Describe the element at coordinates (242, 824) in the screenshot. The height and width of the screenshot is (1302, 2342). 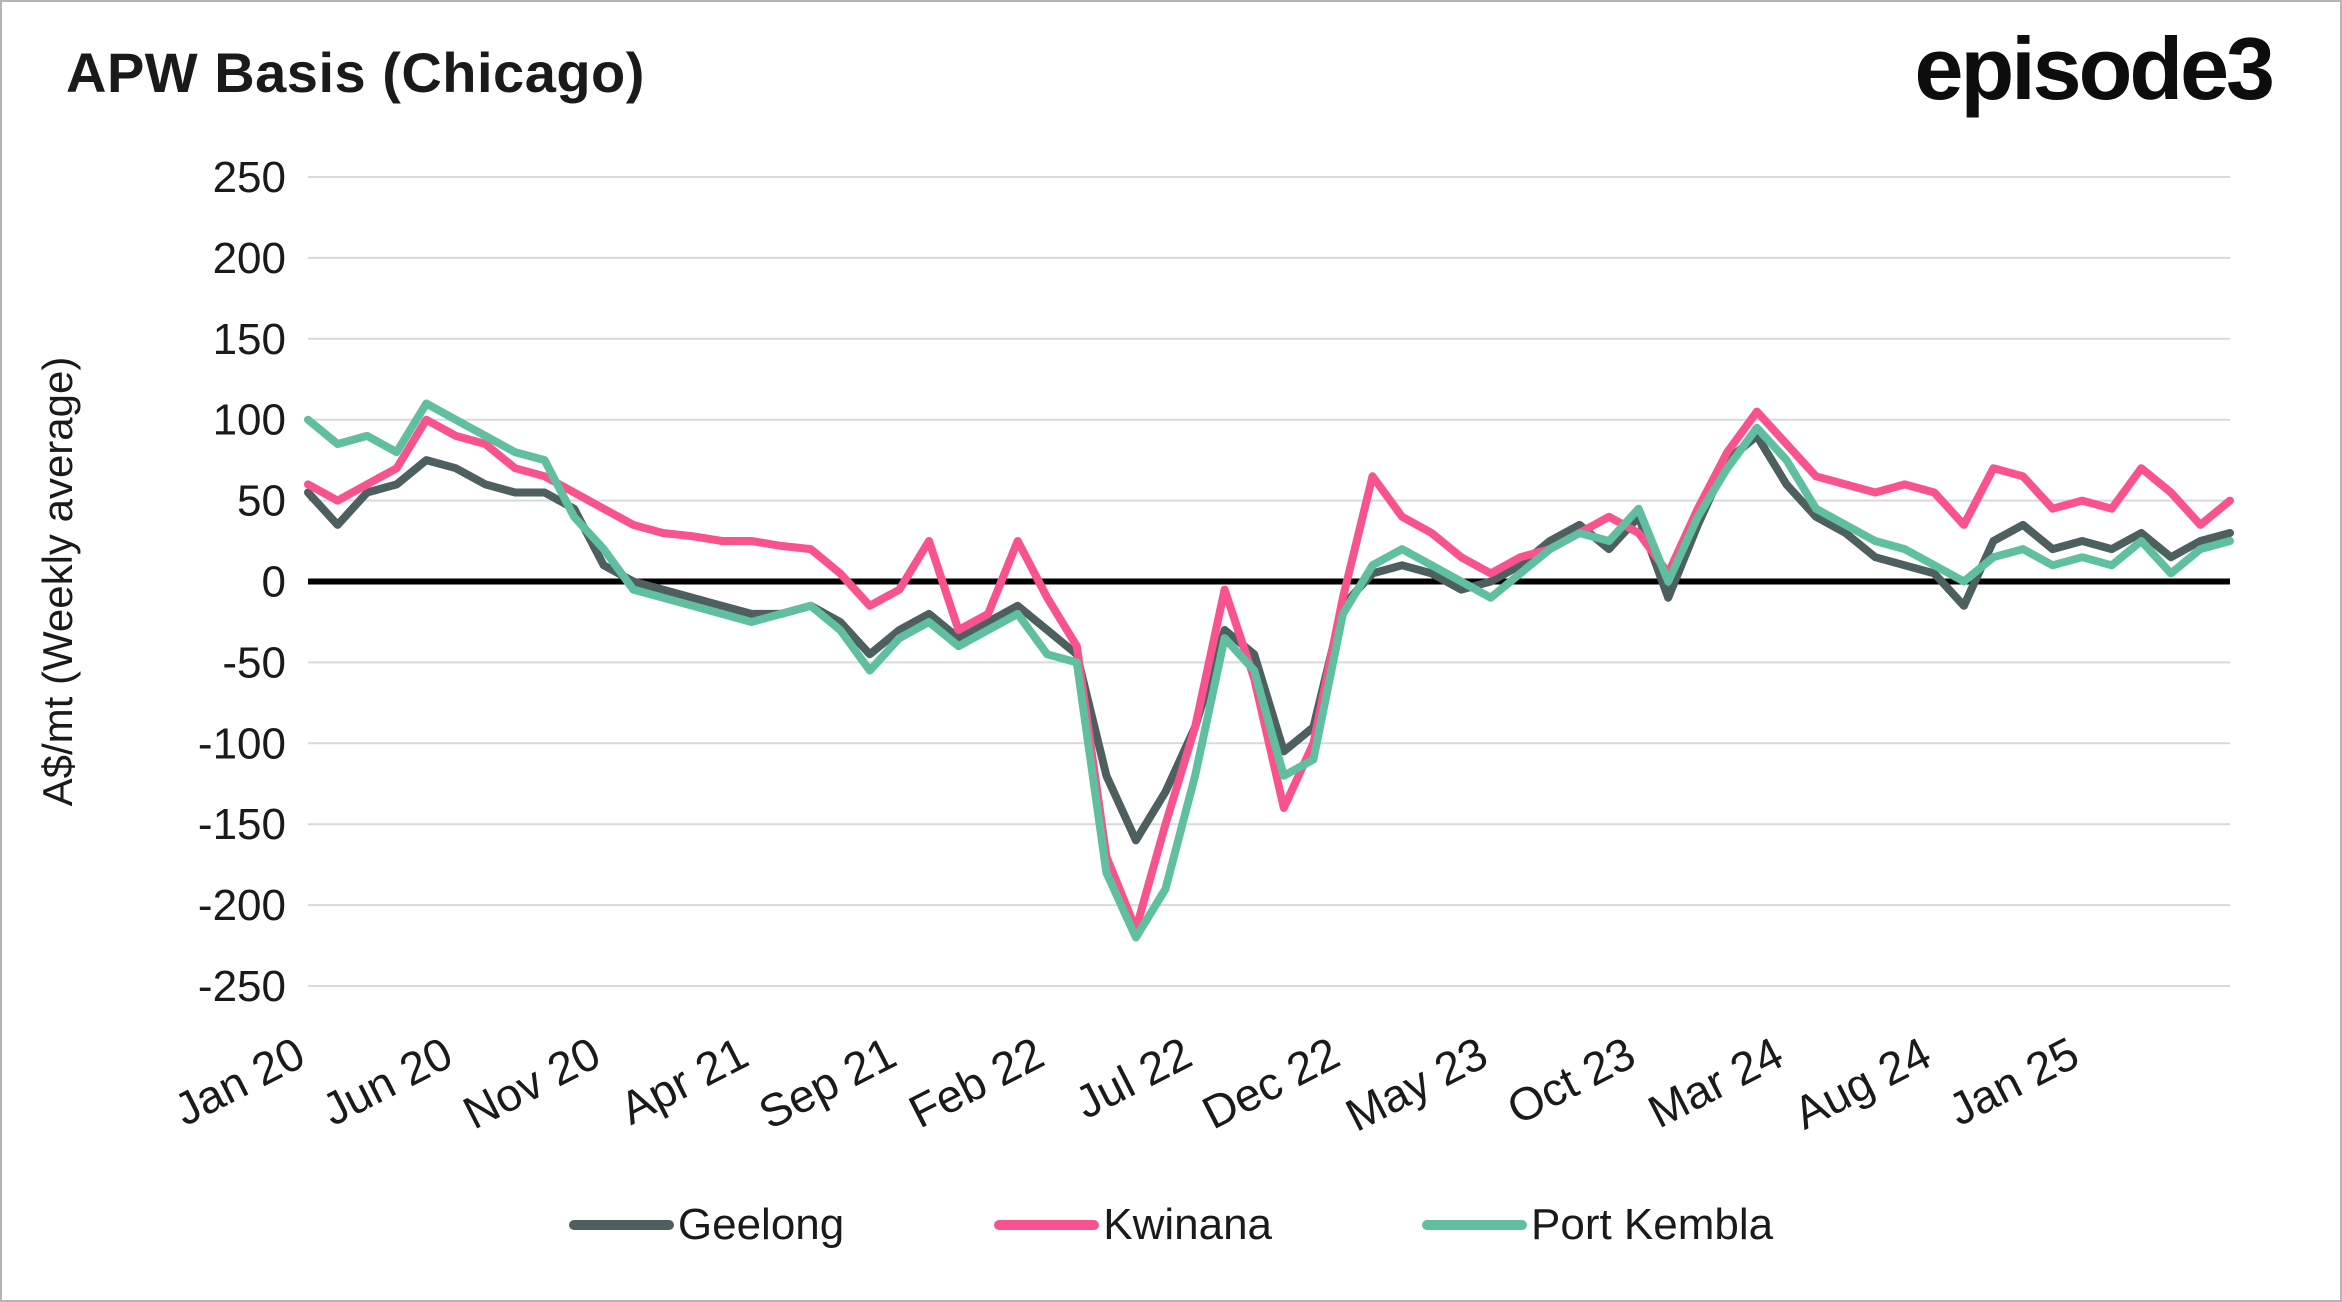
I see `y-tick-label: -150` at that location.